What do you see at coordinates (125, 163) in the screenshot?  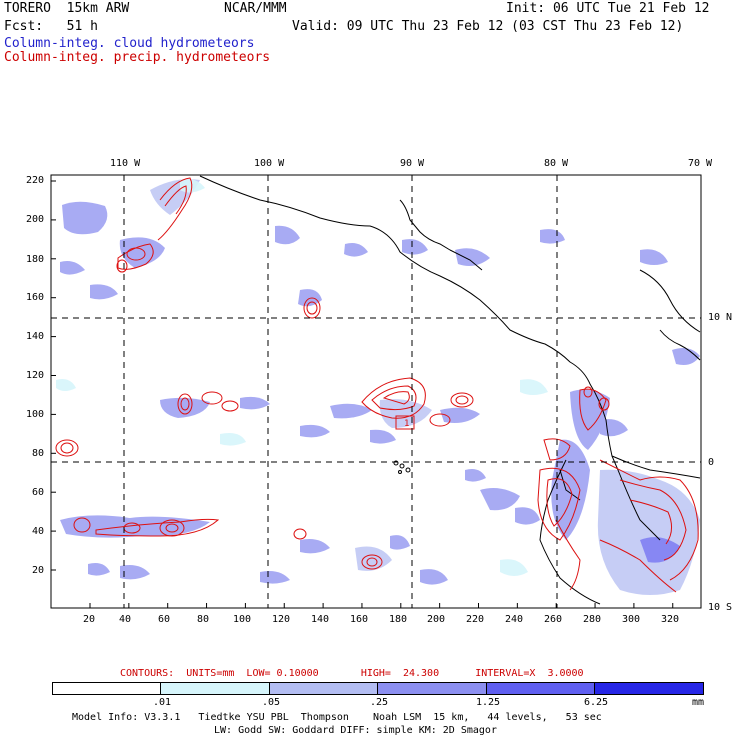 I see `lon-label-110w: 110 W` at bounding box center [125, 163].